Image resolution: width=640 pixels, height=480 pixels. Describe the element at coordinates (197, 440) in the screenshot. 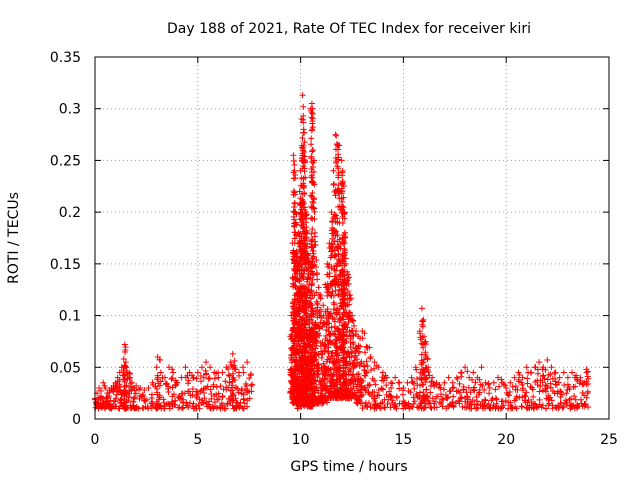

I see `x-tick-label: 5` at that location.